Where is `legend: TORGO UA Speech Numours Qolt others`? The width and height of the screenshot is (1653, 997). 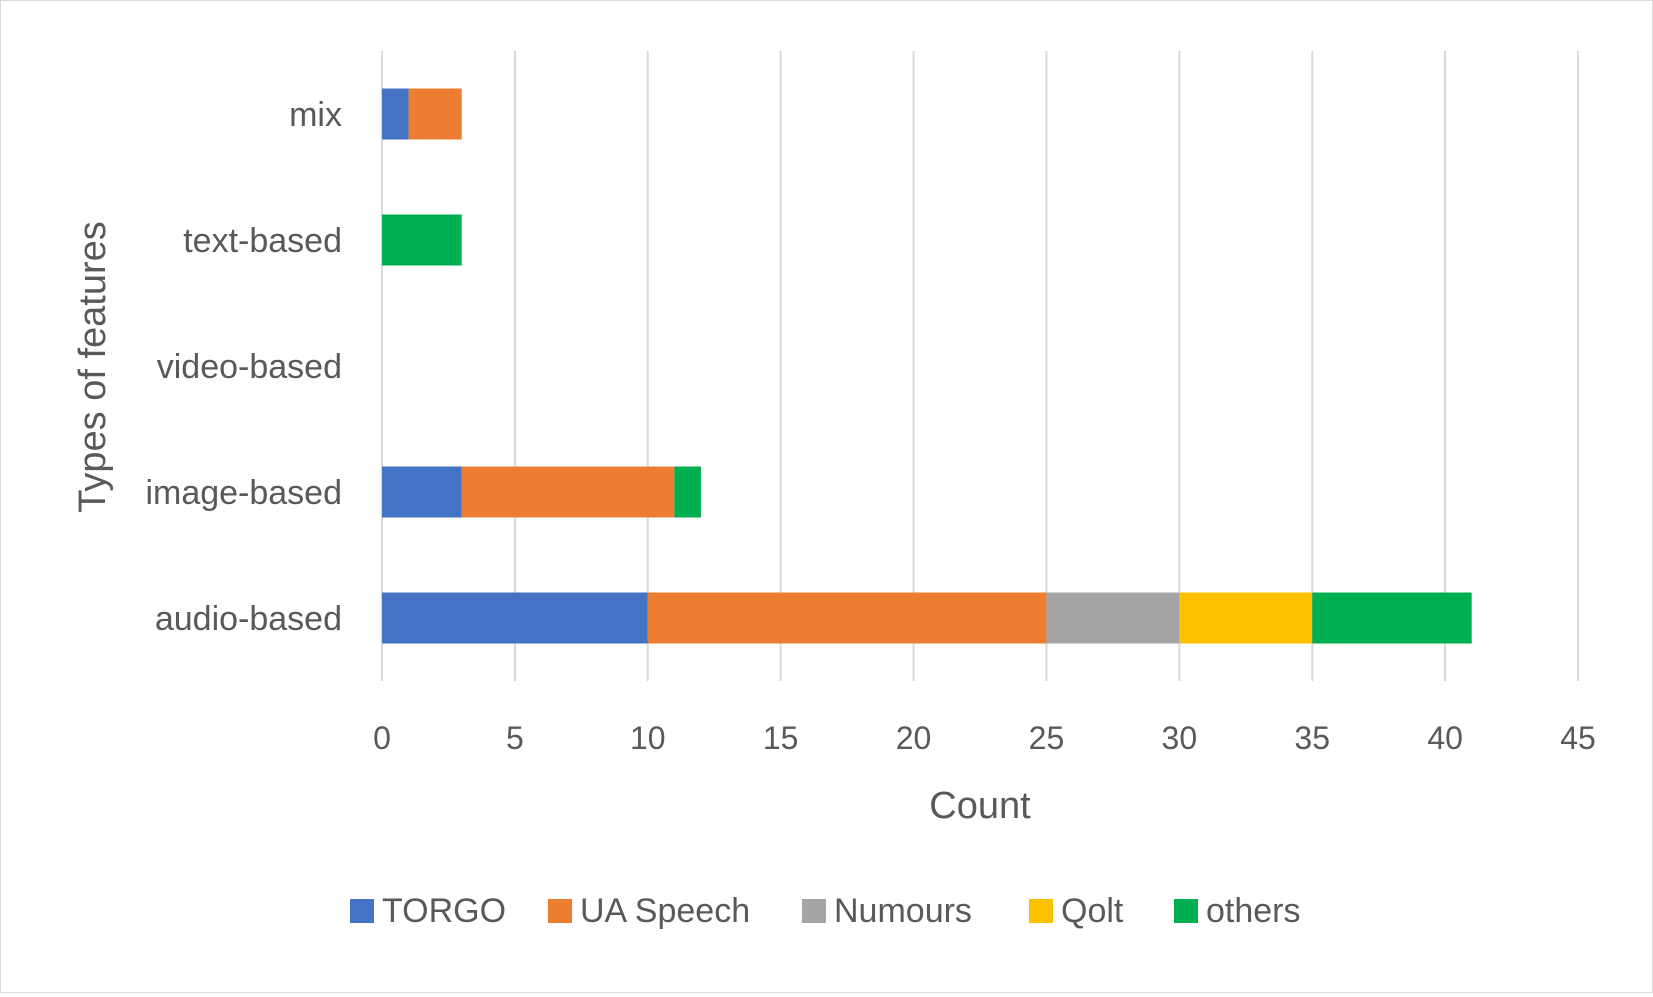 legend: TORGO UA Speech Numours Qolt others is located at coordinates (825, 911).